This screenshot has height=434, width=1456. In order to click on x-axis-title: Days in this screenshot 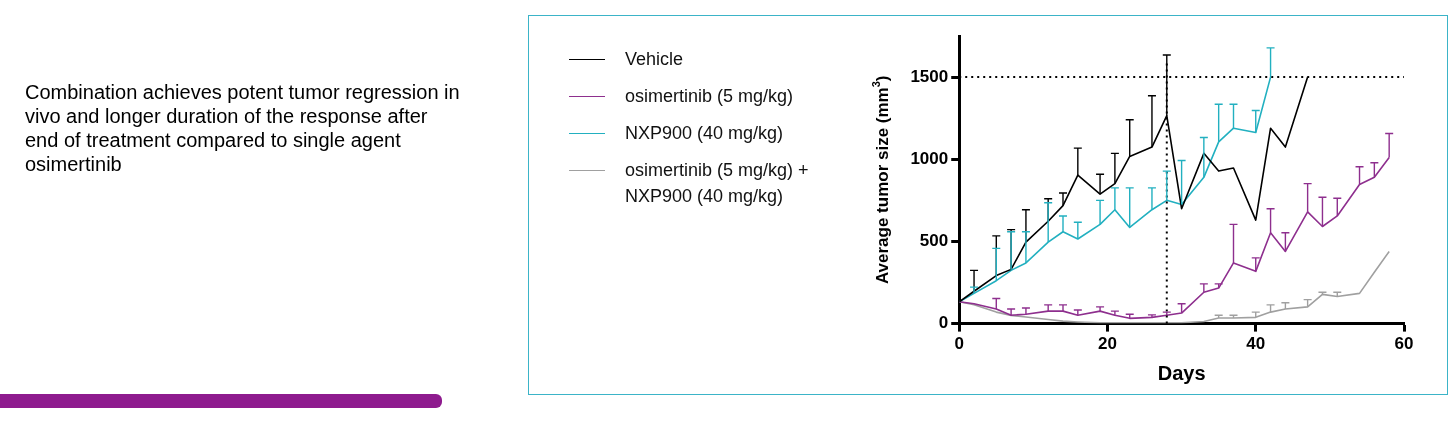, I will do `click(1181, 372)`.